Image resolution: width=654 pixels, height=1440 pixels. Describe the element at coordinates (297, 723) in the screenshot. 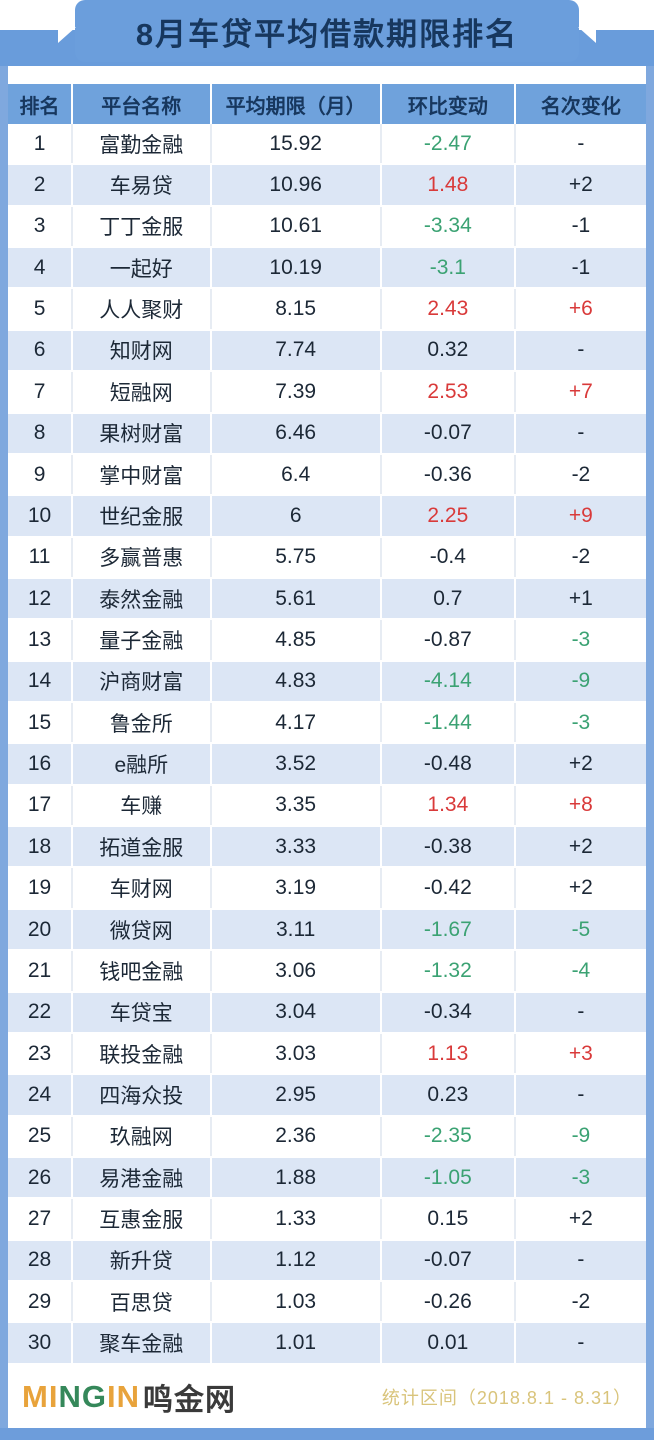

I see `term-cell: 4.17` at that location.